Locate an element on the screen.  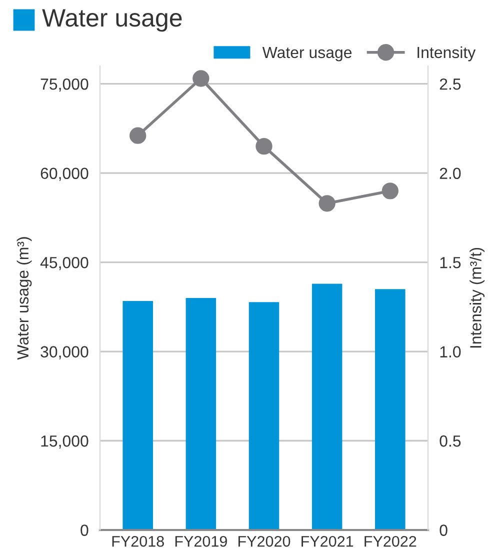
y-axis-title: Water usage (m³) is located at coordinates (24, 298).